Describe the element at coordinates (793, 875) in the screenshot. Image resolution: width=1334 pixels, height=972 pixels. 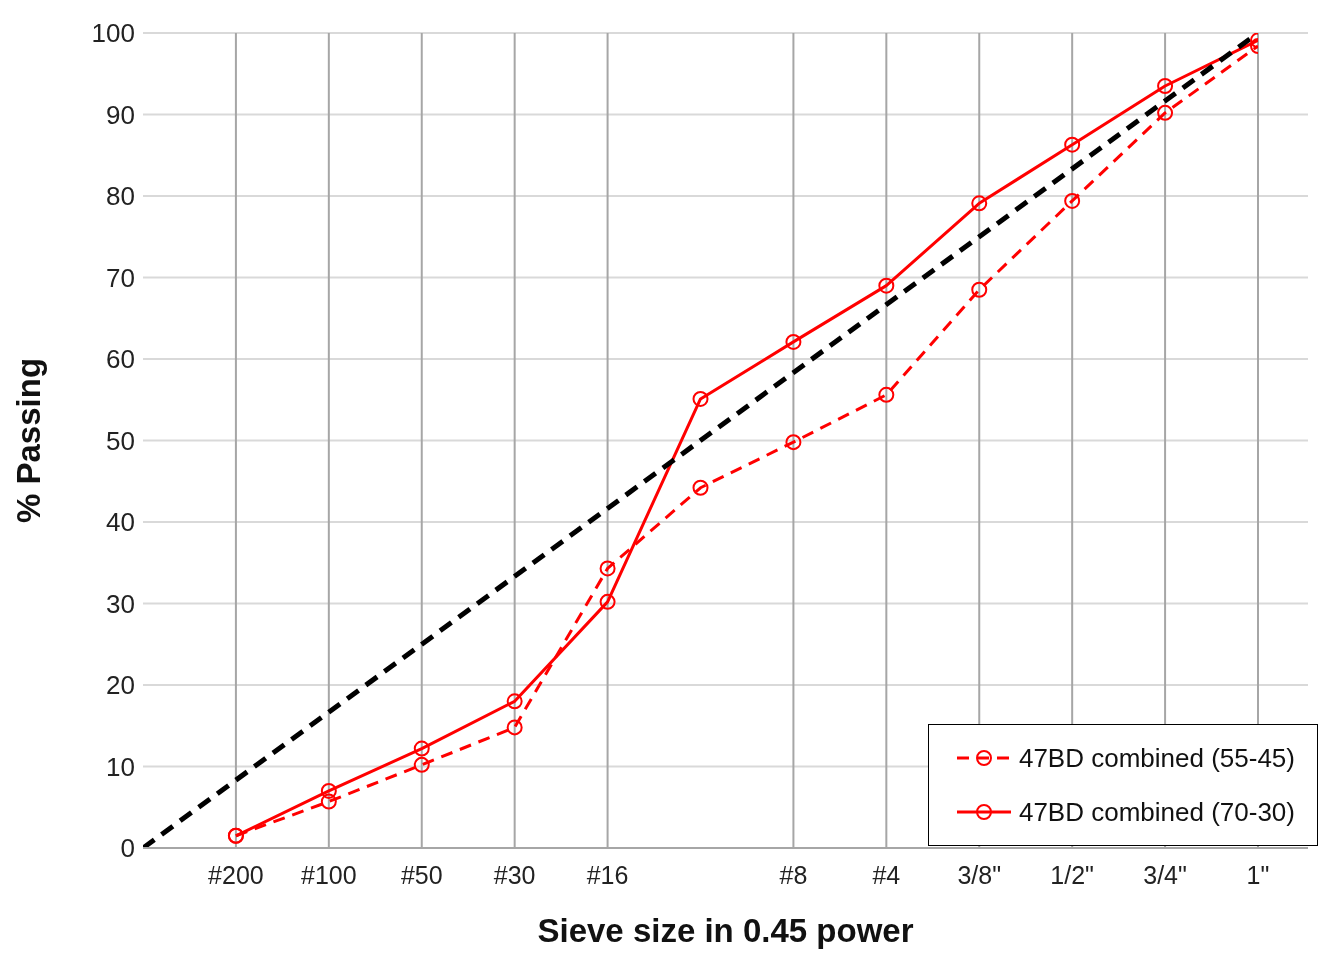
I see `x-tick-label: #8` at that location.